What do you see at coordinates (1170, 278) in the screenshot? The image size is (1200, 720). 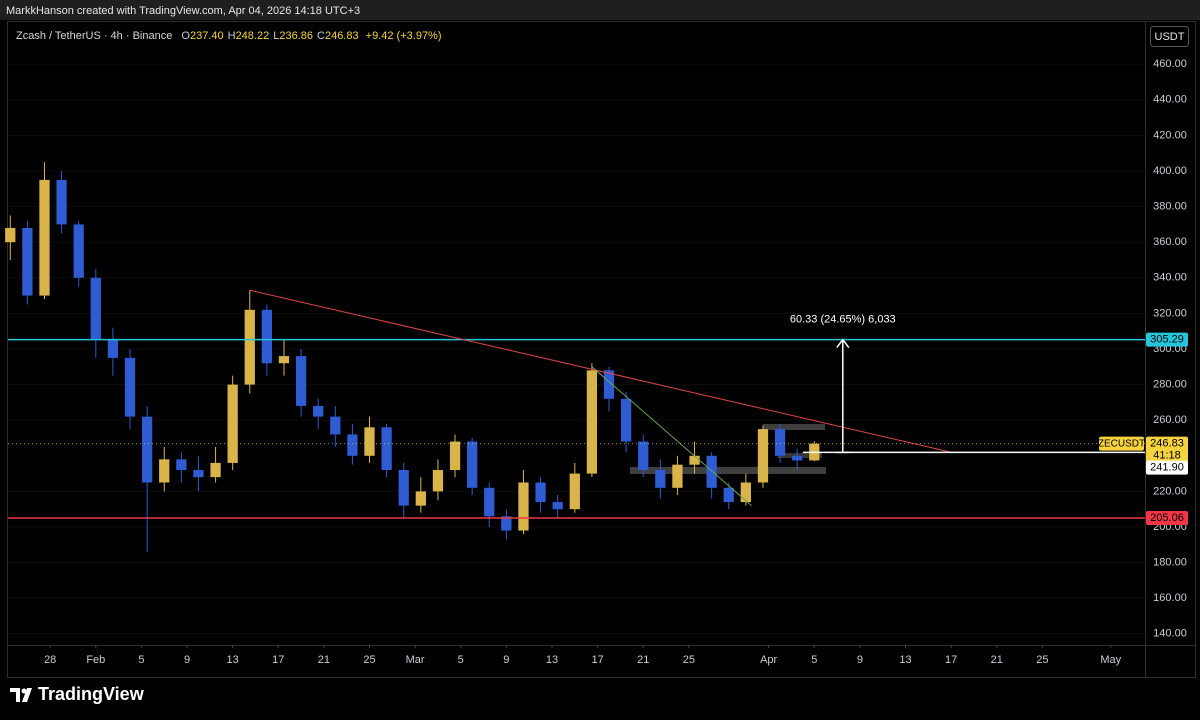 I see `y-tick-label: 340.00` at bounding box center [1170, 278].